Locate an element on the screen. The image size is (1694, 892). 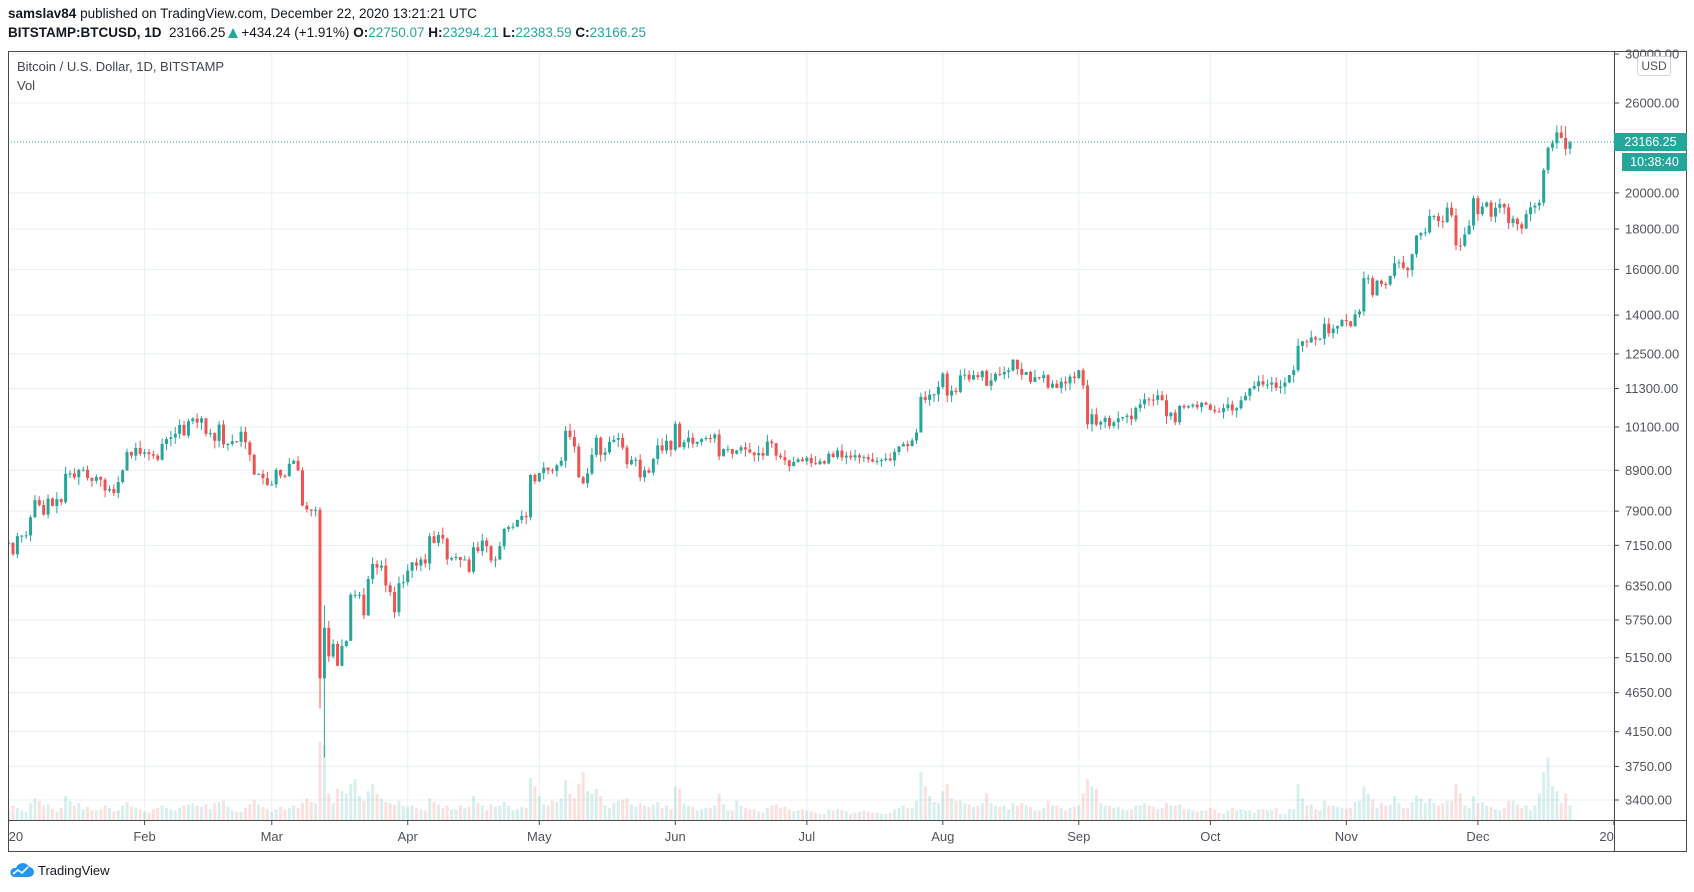
currency-button: USD is located at coordinates (1654, 66).